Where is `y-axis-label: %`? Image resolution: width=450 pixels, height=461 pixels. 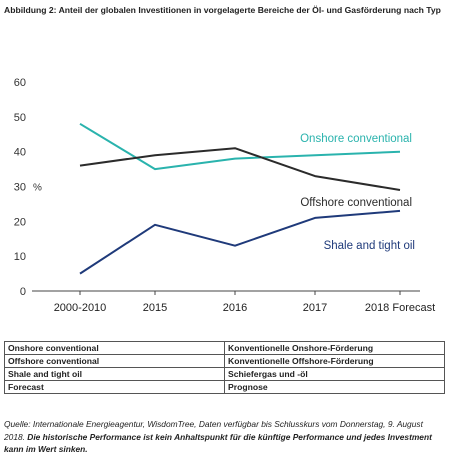 y-axis-label: % is located at coordinates (37, 188).